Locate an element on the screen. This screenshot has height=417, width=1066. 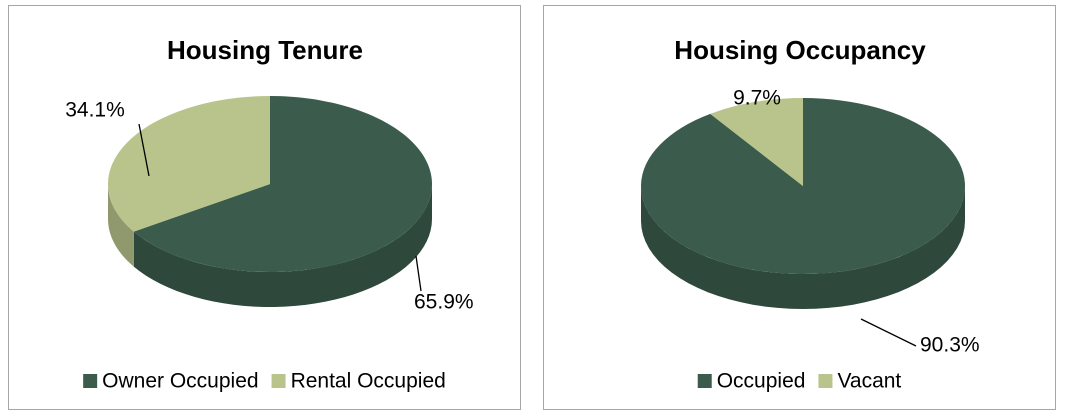
data-label: 65.9% is located at coordinates (444, 302).